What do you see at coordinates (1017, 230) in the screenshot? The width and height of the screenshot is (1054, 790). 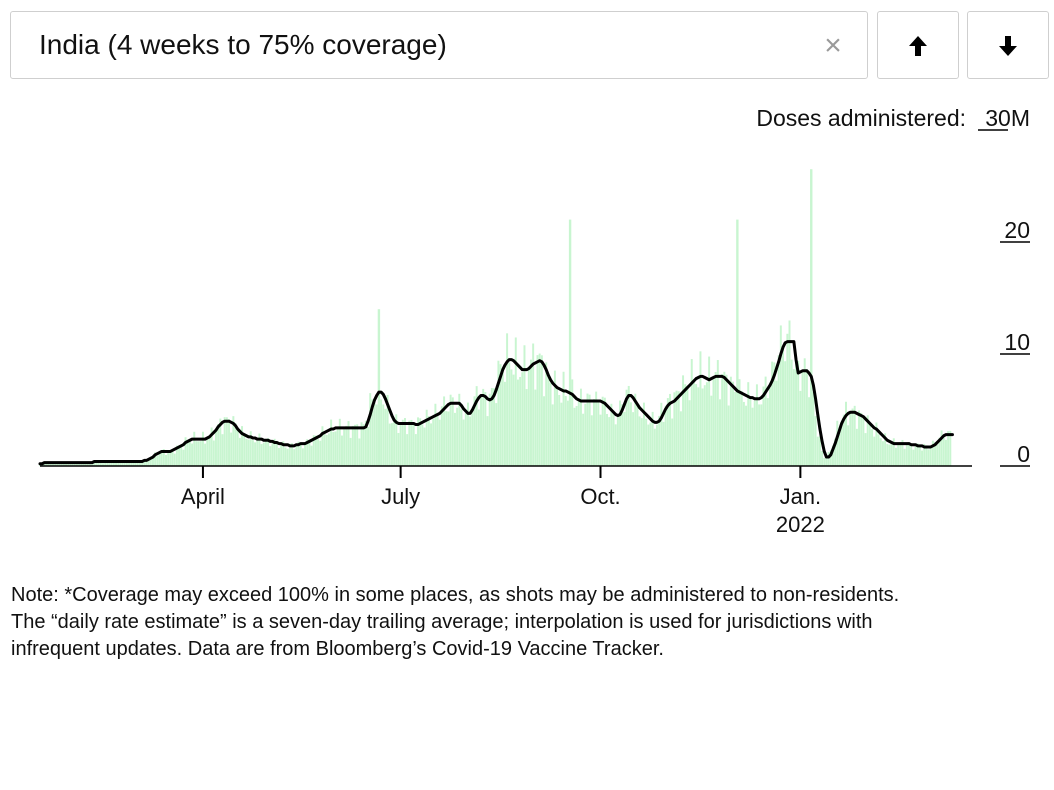 I see `y-tick-label: 20` at bounding box center [1017, 230].